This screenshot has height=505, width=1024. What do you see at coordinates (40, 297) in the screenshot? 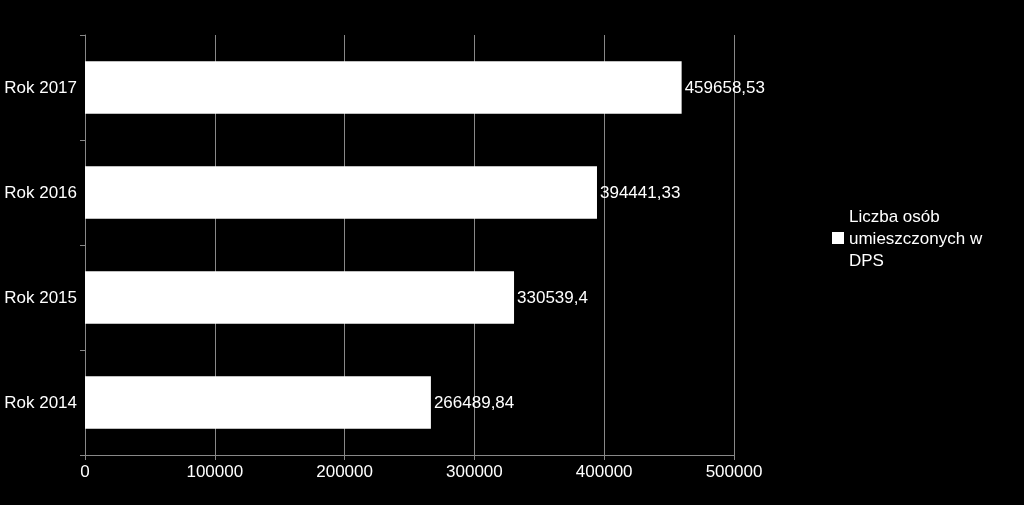
I see `y-tick-label: Rok 2015` at bounding box center [40, 297].